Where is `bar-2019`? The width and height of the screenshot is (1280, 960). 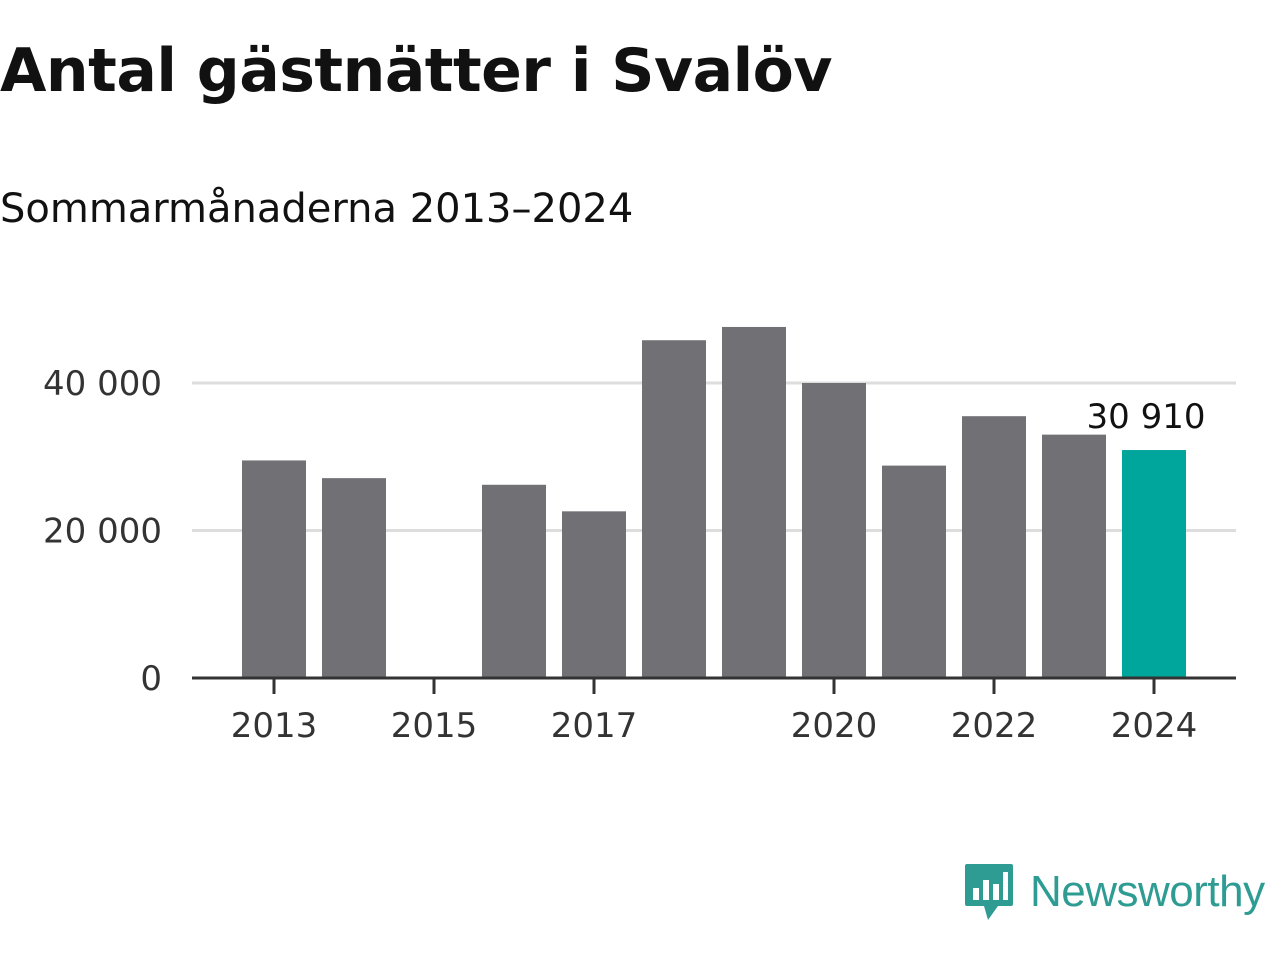 bar-2019 is located at coordinates (754, 502).